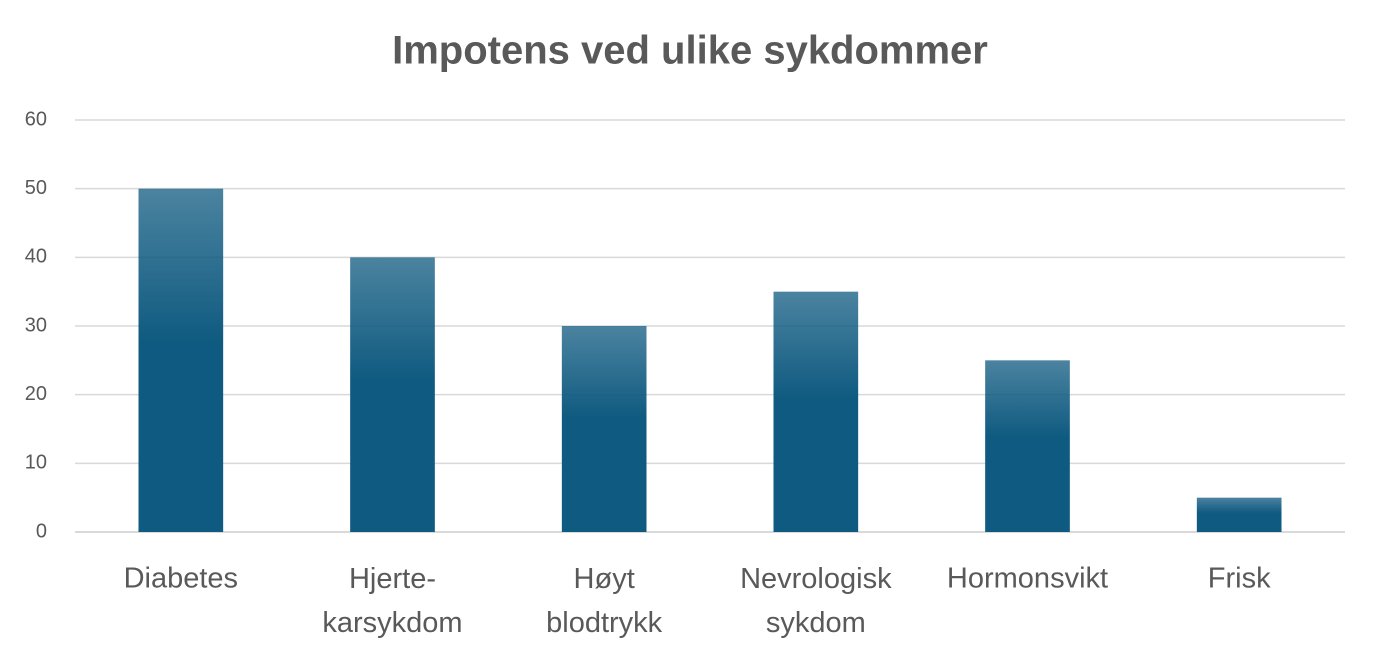 The image size is (1385, 668). I want to click on x-tick-label: Nevrologisk sykdom, so click(816, 601).